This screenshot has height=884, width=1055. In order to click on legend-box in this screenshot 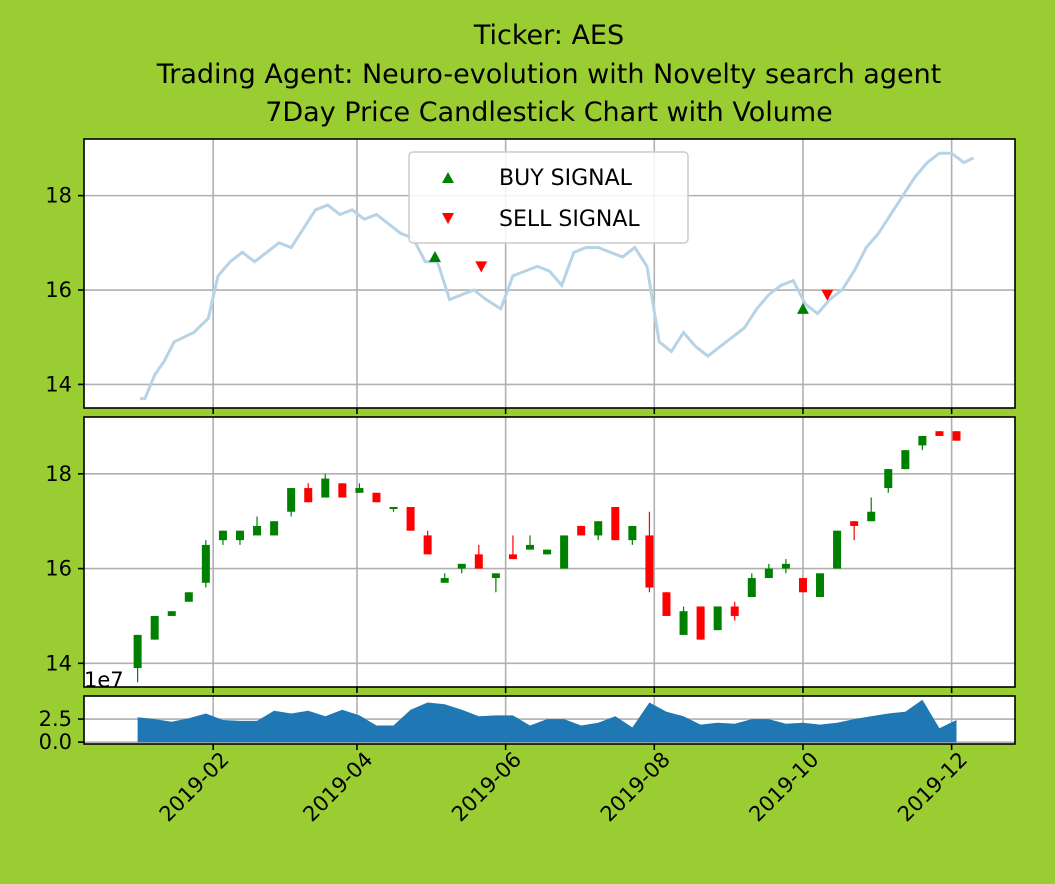, I will do `click(548, 197)`.